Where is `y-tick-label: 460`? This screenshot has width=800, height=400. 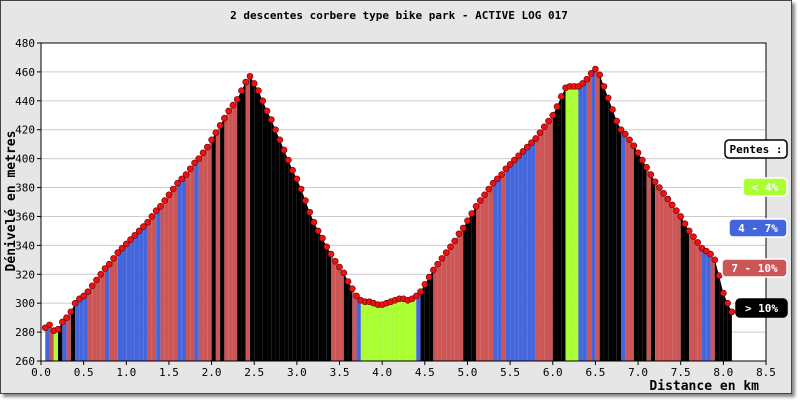 y-tick-label: 460 is located at coordinates (25, 72).